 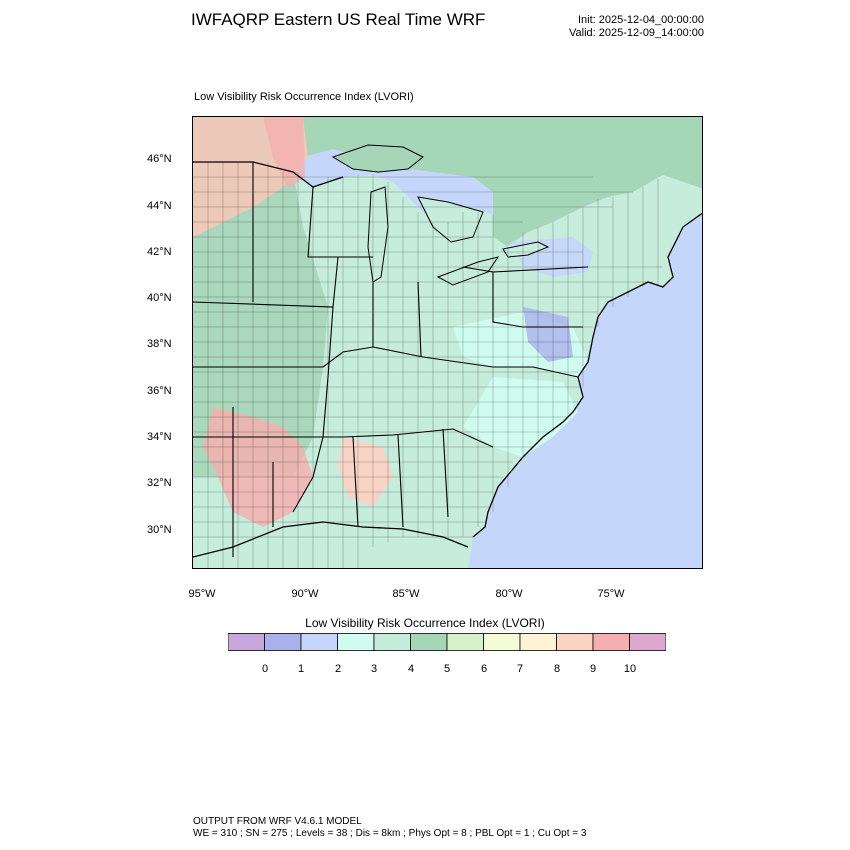 I want to click on border-us-canada, so click(x=268, y=174).